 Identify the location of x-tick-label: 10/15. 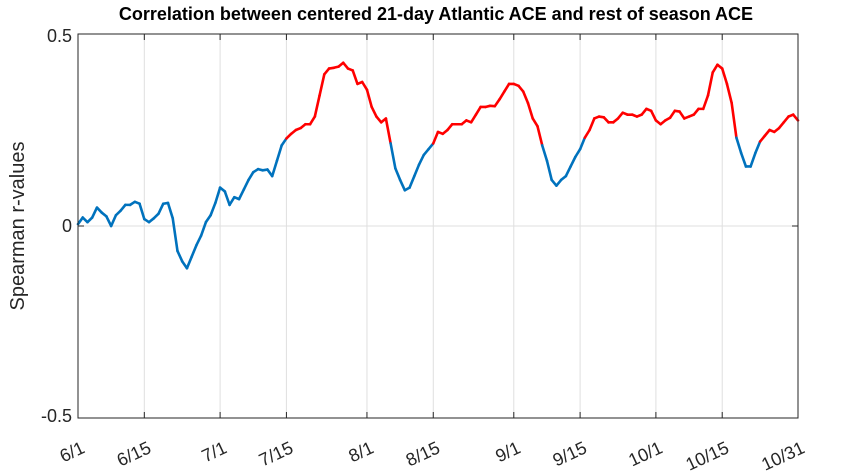
(707, 454).